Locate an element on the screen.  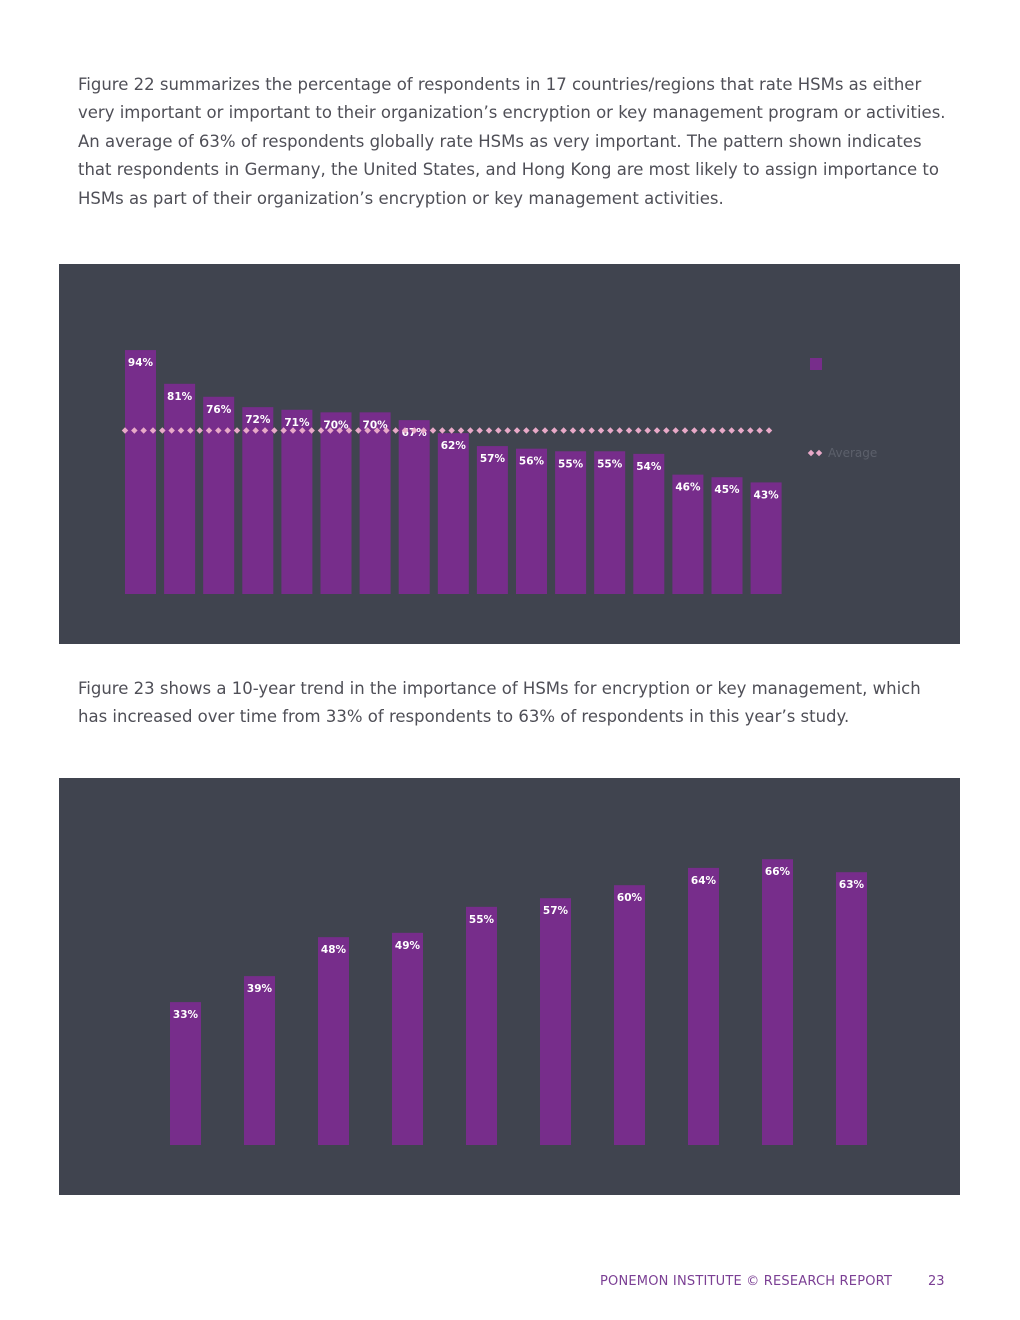
bar-value-label: 94% is located at coordinates (141, 363).